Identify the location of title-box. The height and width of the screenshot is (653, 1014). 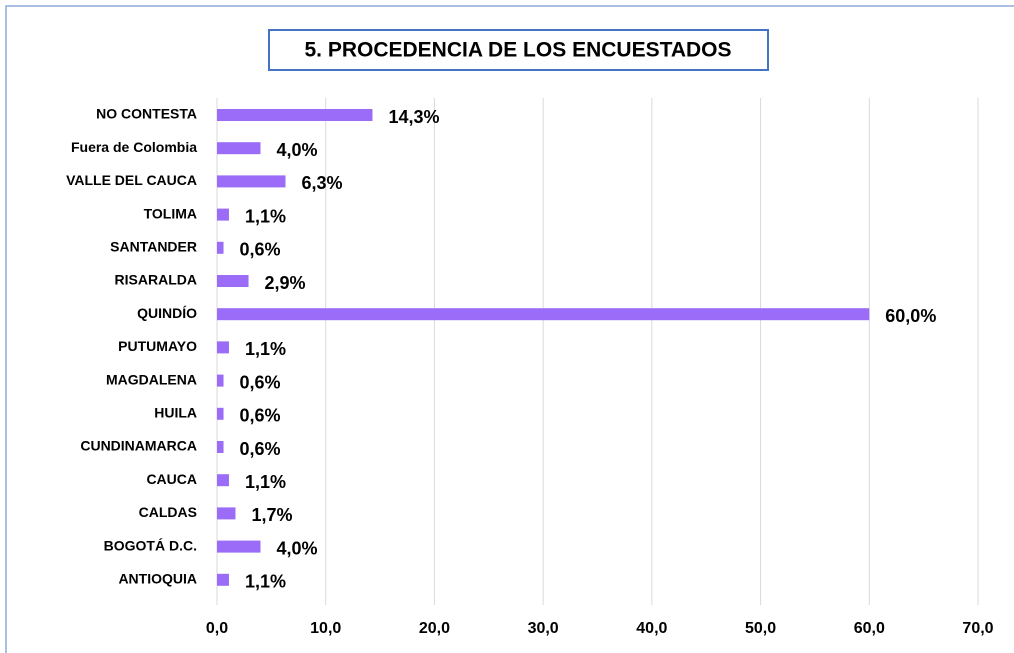
(518, 50).